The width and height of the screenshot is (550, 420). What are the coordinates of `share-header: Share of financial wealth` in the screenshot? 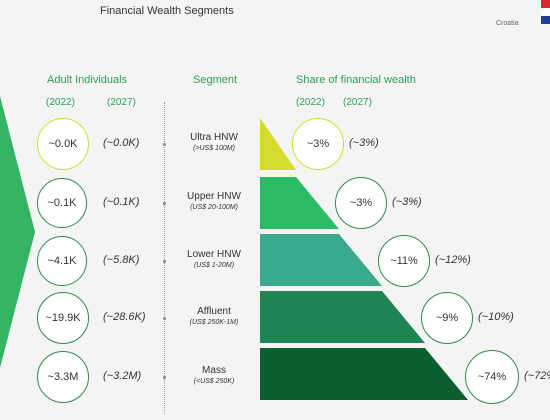 It's located at (356, 80).